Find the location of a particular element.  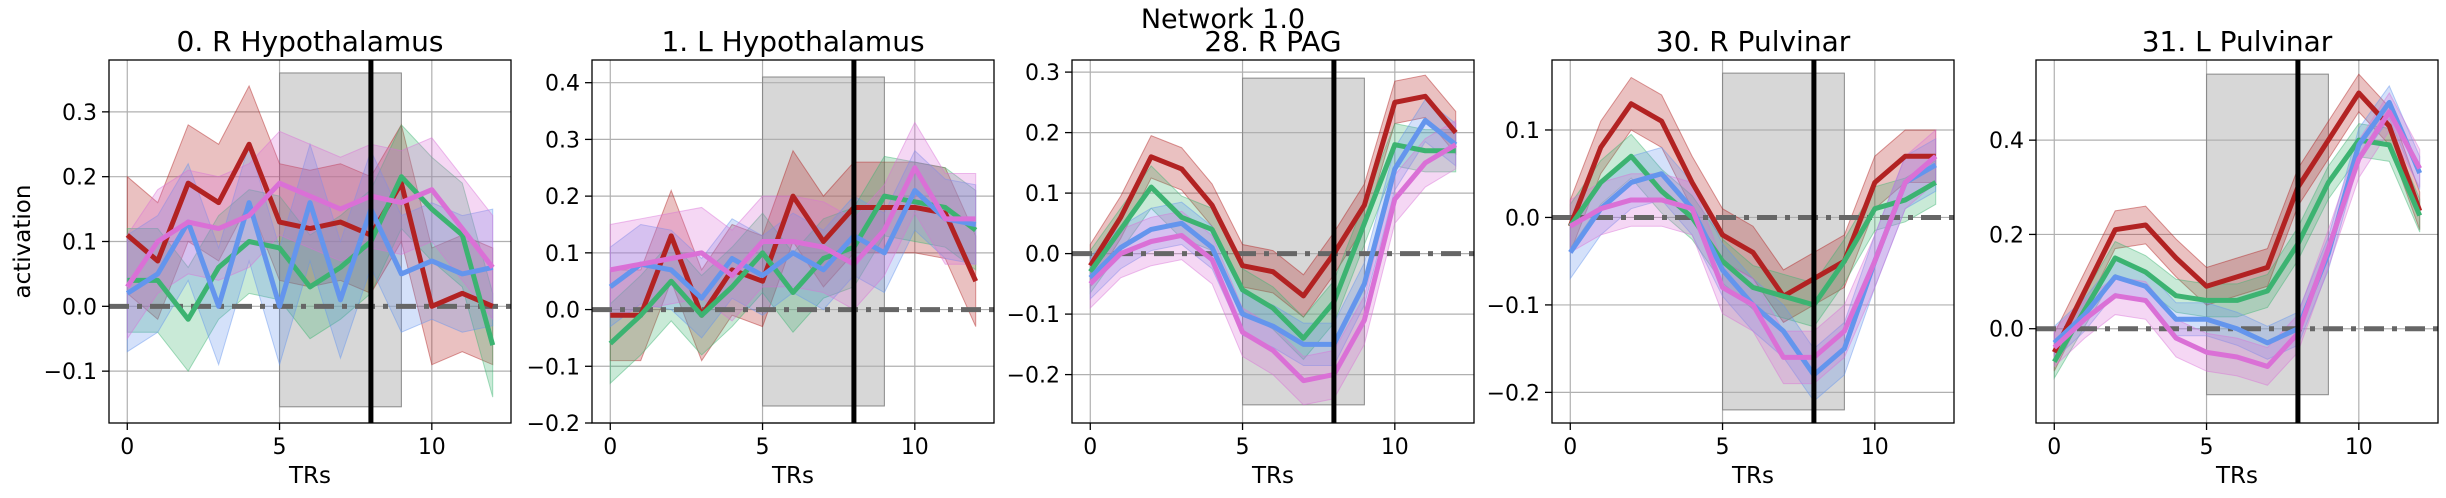

y-axis-label: activation is located at coordinates (23, 242).